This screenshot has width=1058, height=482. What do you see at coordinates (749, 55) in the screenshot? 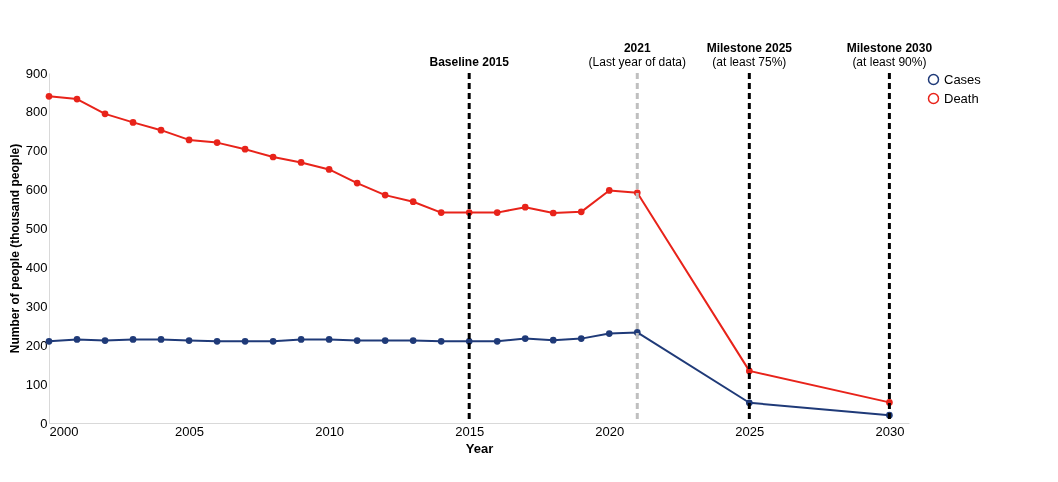
I see `ref-line-label: Milestone 2025 (at least 75%)` at bounding box center [749, 55].